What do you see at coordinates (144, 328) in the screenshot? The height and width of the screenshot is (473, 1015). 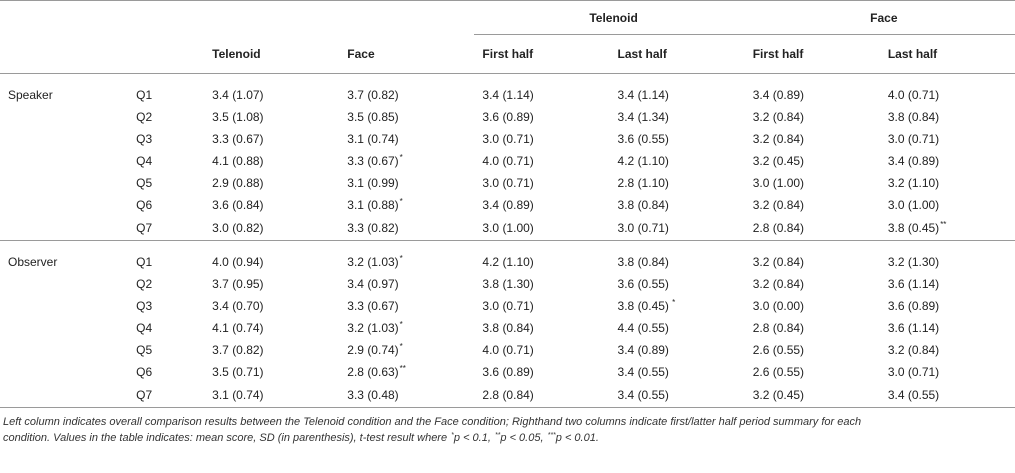 I see `question-label: Q4` at bounding box center [144, 328].